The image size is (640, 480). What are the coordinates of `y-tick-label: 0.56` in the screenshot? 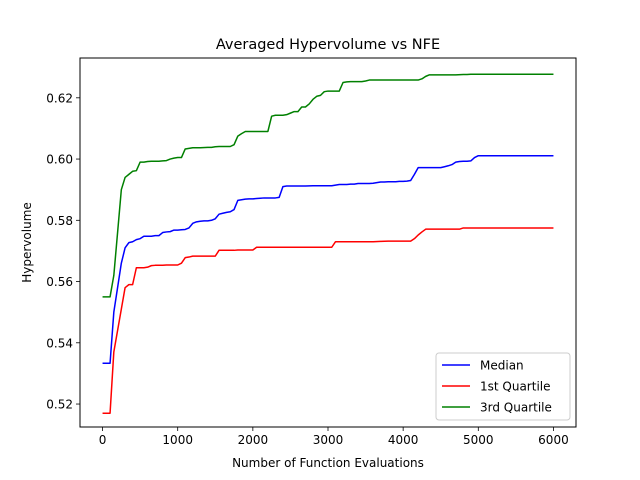 It's located at (59, 282).